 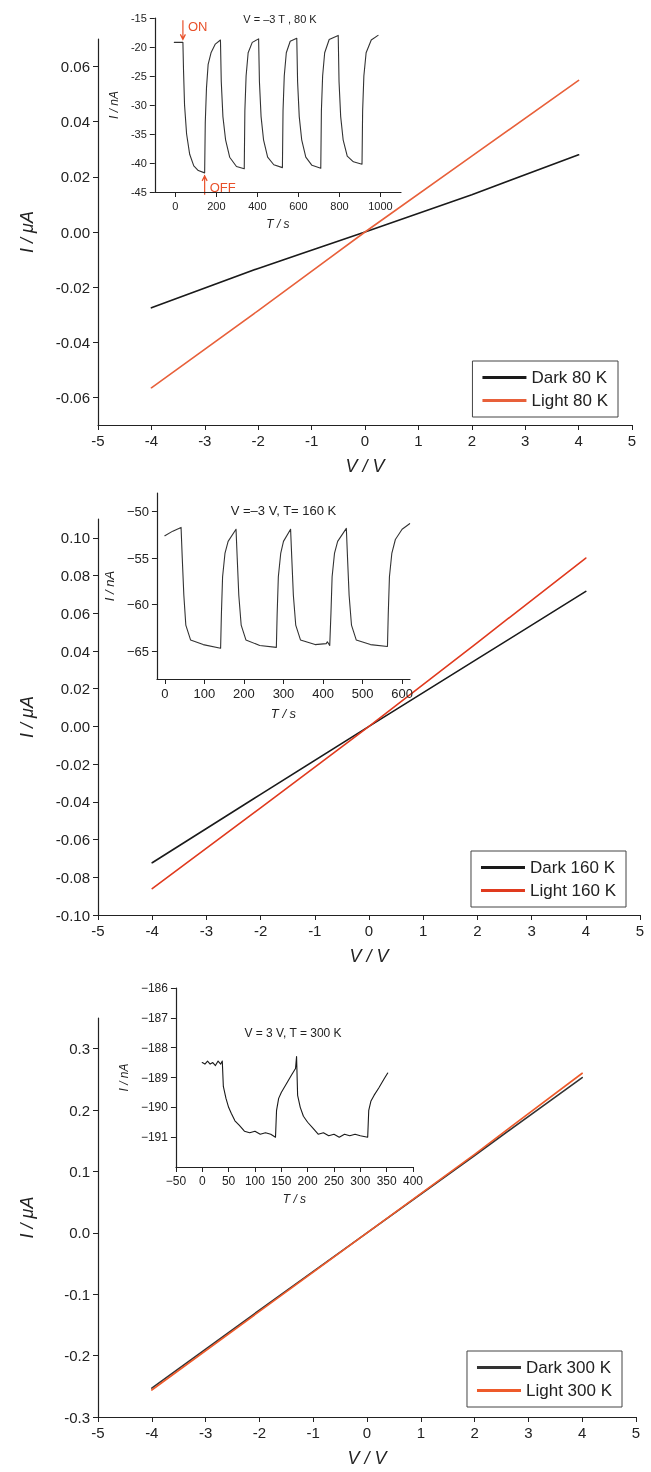 What do you see at coordinates (72, 915) in the screenshot?
I see `y-tick-label: -0.10` at bounding box center [72, 915].